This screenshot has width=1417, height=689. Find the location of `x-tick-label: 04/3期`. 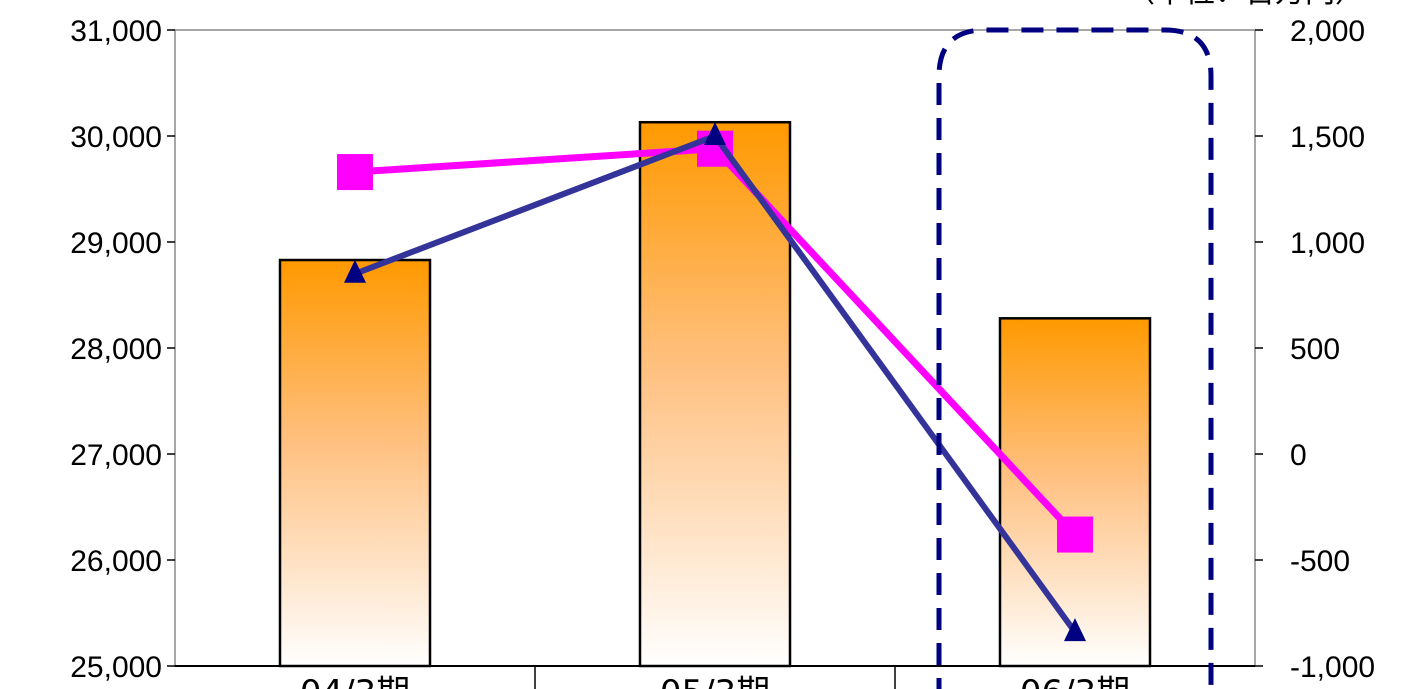

x-tick-label: 04/3期 is located at coordinates (355, 681).